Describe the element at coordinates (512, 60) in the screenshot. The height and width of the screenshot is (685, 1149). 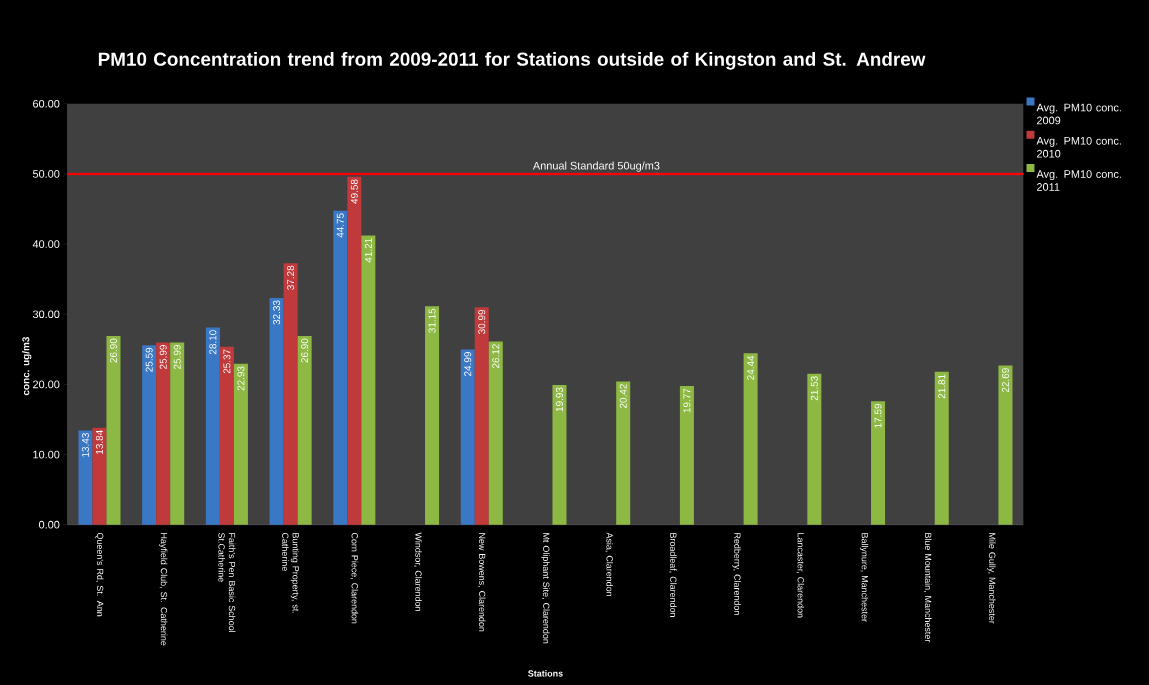
I see `chart-title: PM10 Concentration trend from 2009-2011 for Stations outside of Kingston and St. Andrew` at that location.